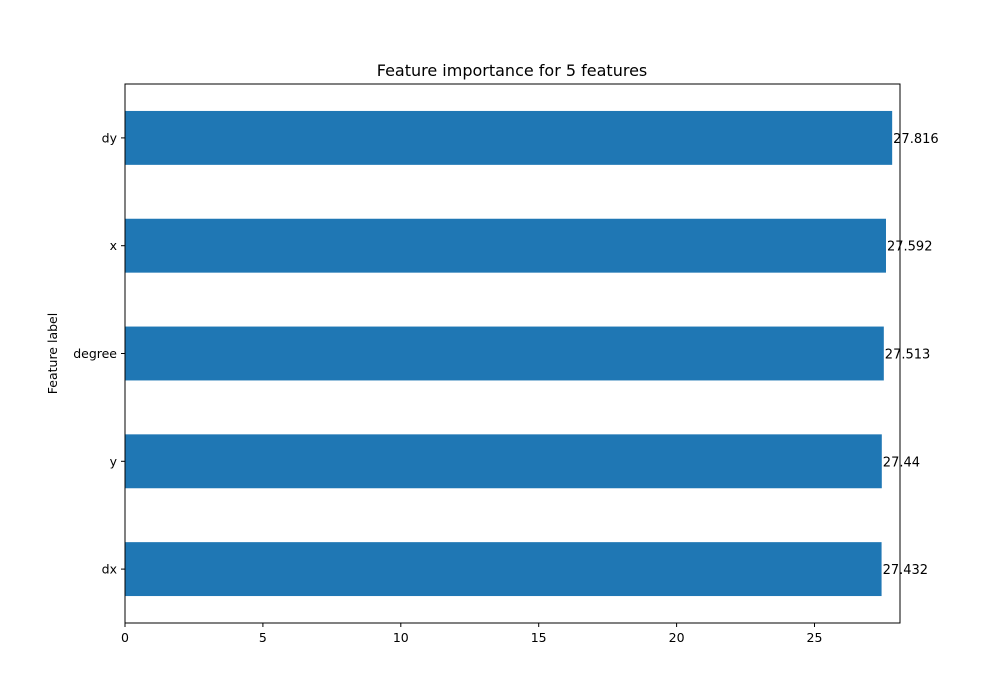  Describe the element at coordinates (512, 70) in the screenshot. I see `chart-title: Feature importance for 5 features` at that location.